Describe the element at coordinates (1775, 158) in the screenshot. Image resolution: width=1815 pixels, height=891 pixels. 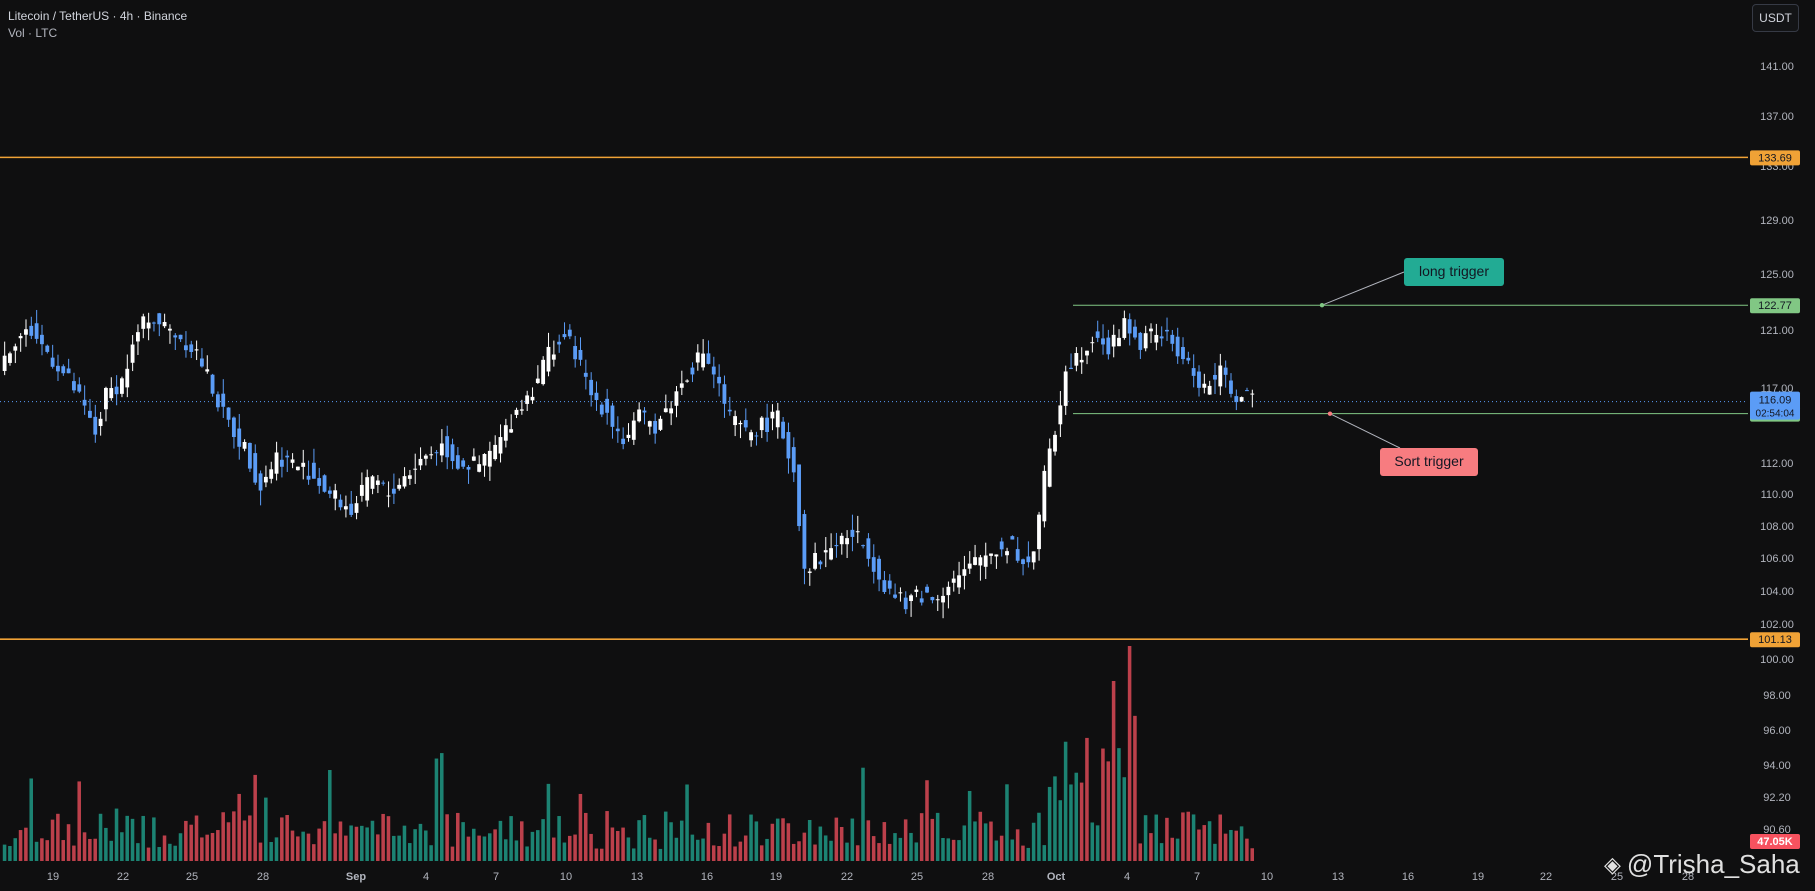
I see `price-level-tag` at that location.